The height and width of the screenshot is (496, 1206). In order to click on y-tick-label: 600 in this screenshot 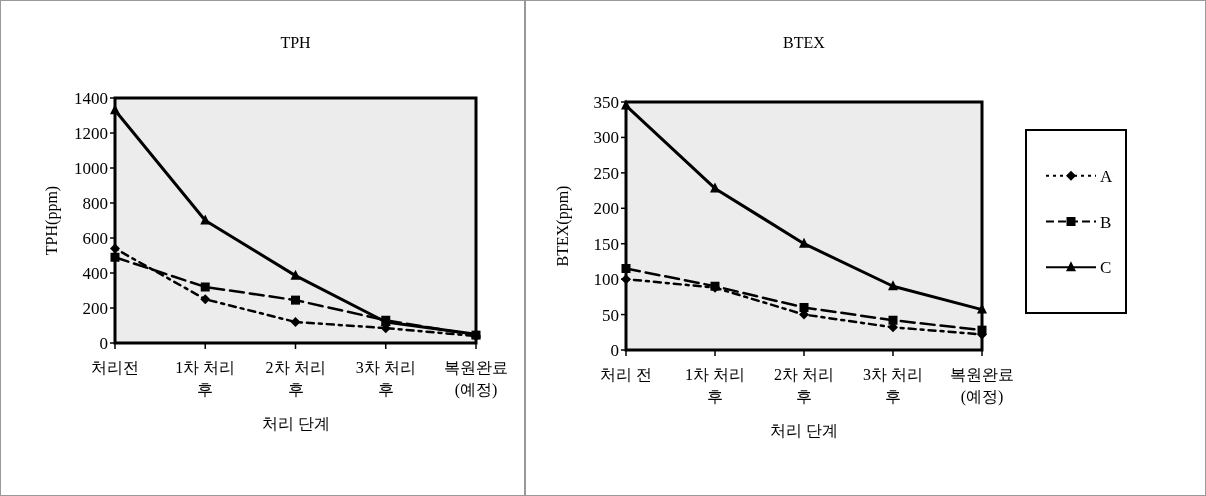, I will do `click(95, 238)`.